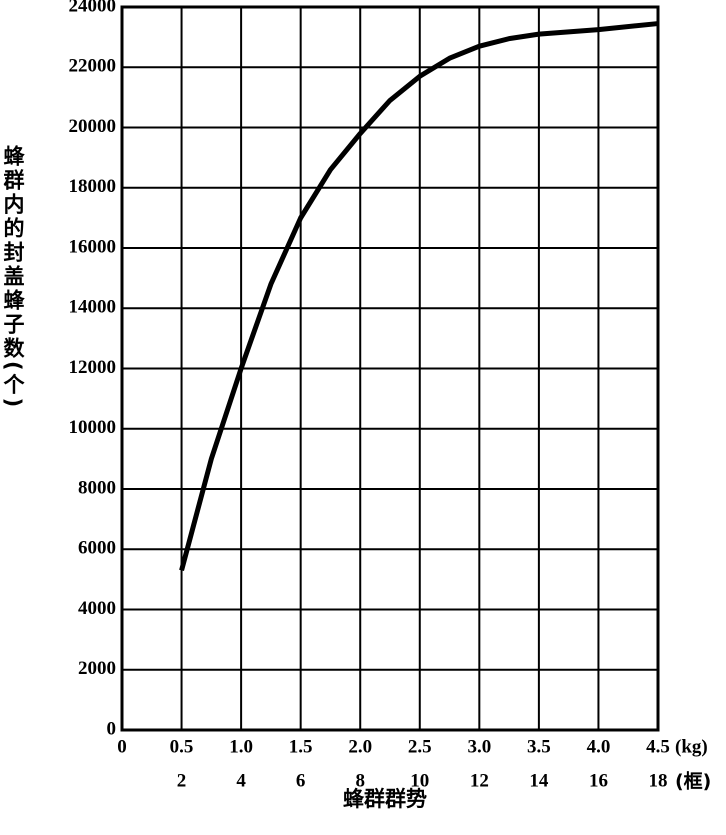 The image size is (726, 835). I want to click on x2-tick-label: 6, so click(301, 780).